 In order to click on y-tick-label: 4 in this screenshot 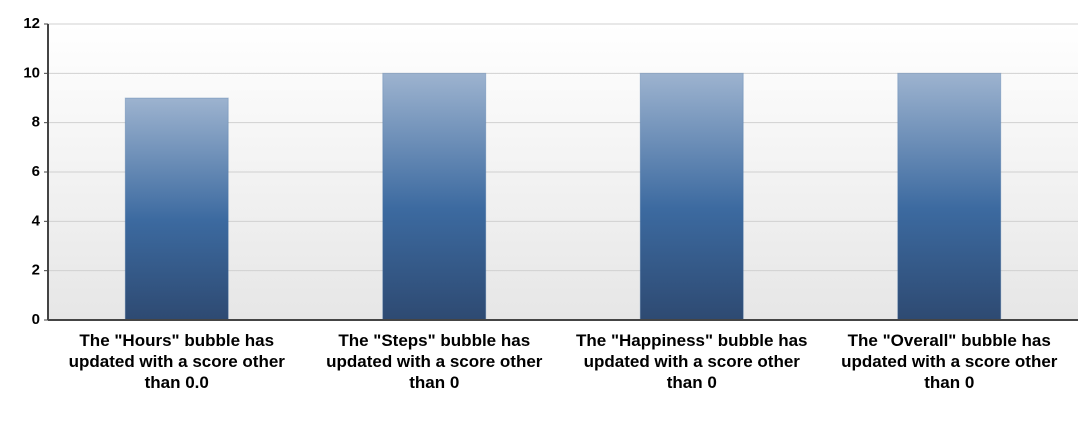, I will do `click(36, 220)`.